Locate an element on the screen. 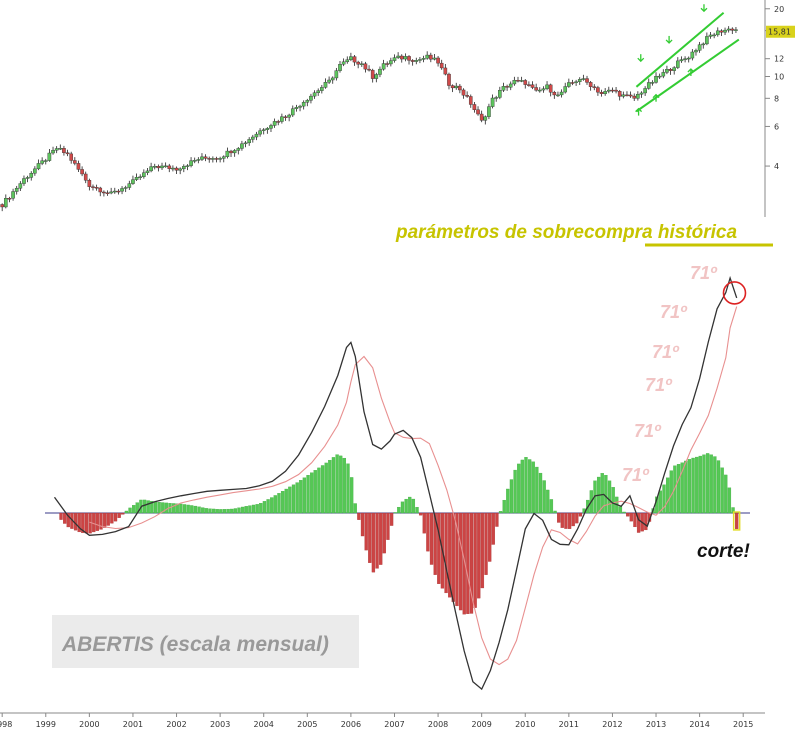  x-tick-label: 2003 is located at coordinates (220, 724).